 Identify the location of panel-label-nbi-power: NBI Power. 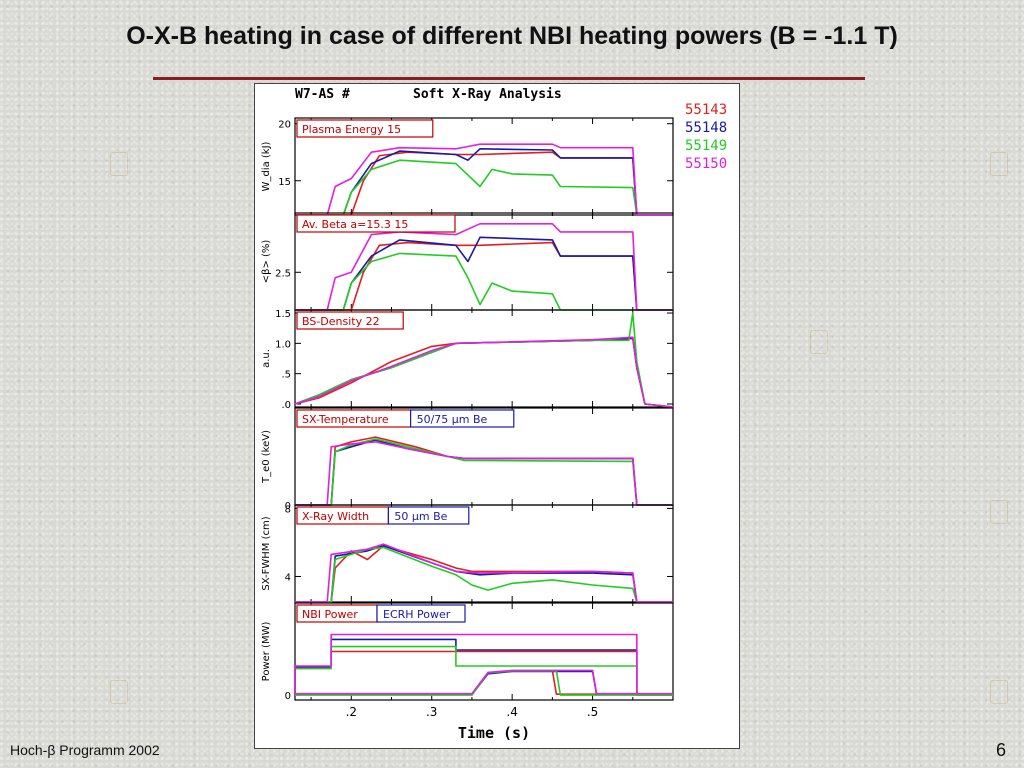
(330, 614).